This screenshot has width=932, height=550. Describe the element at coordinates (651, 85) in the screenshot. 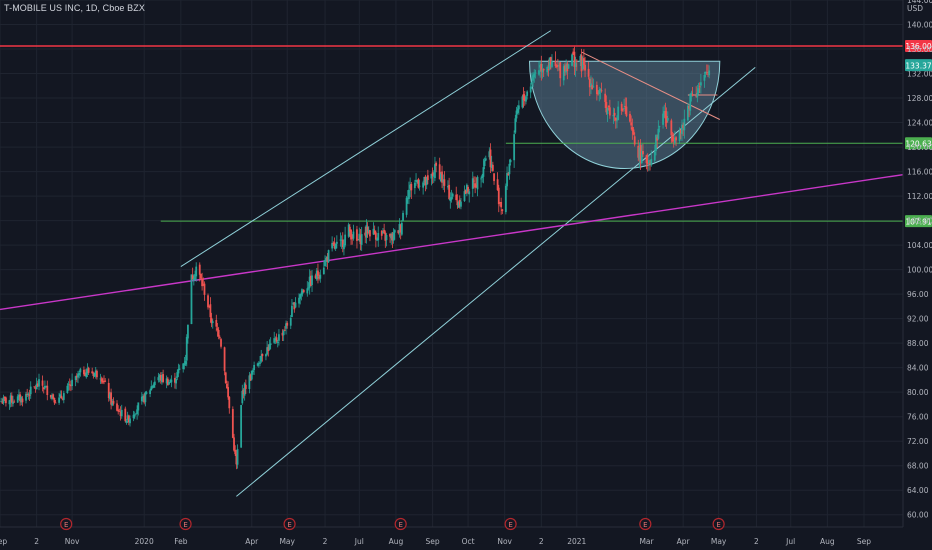

I see `trend-line-salmon-downtrend` at that location.